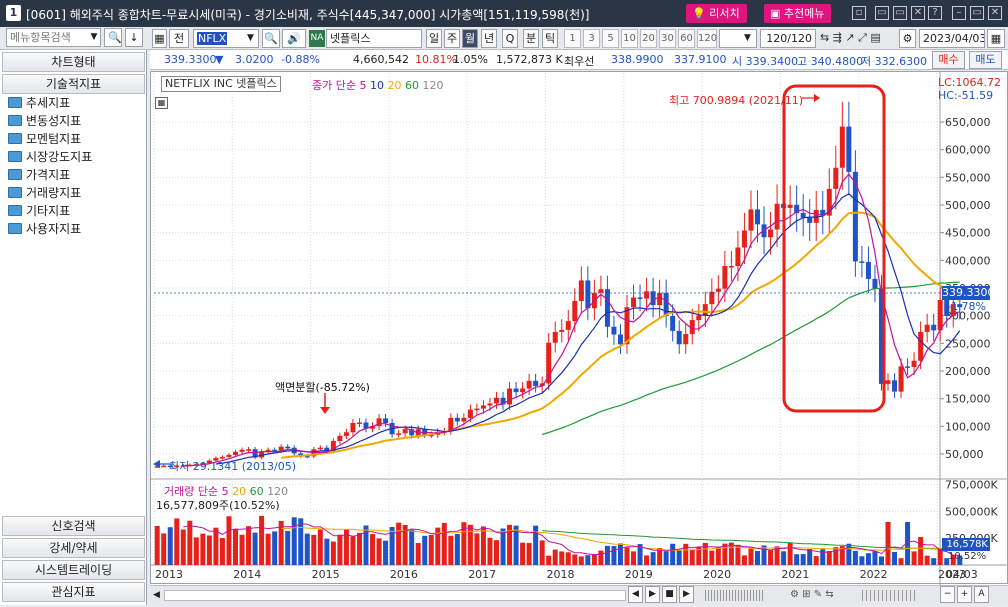 This screenshot has height=607, width=1008. Describe the element at coordinates (294, 38) in the screenshot. I see `speaker-icon: 🔊` at that location.